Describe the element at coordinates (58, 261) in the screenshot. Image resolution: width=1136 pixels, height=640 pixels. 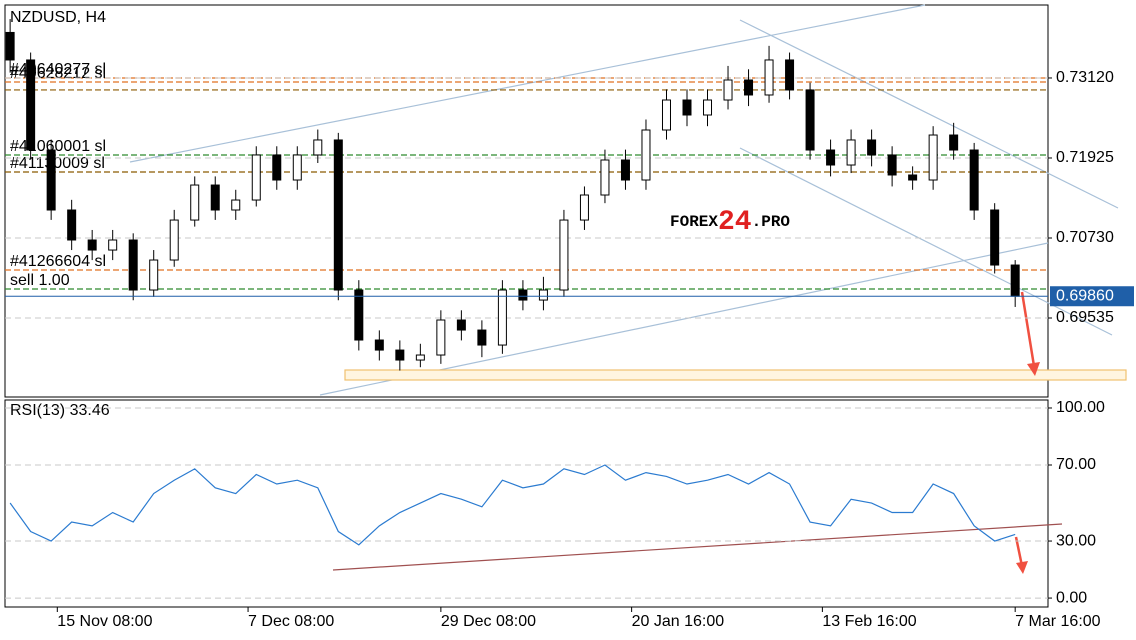
I see `order-label: #41266604 sl` at that location.